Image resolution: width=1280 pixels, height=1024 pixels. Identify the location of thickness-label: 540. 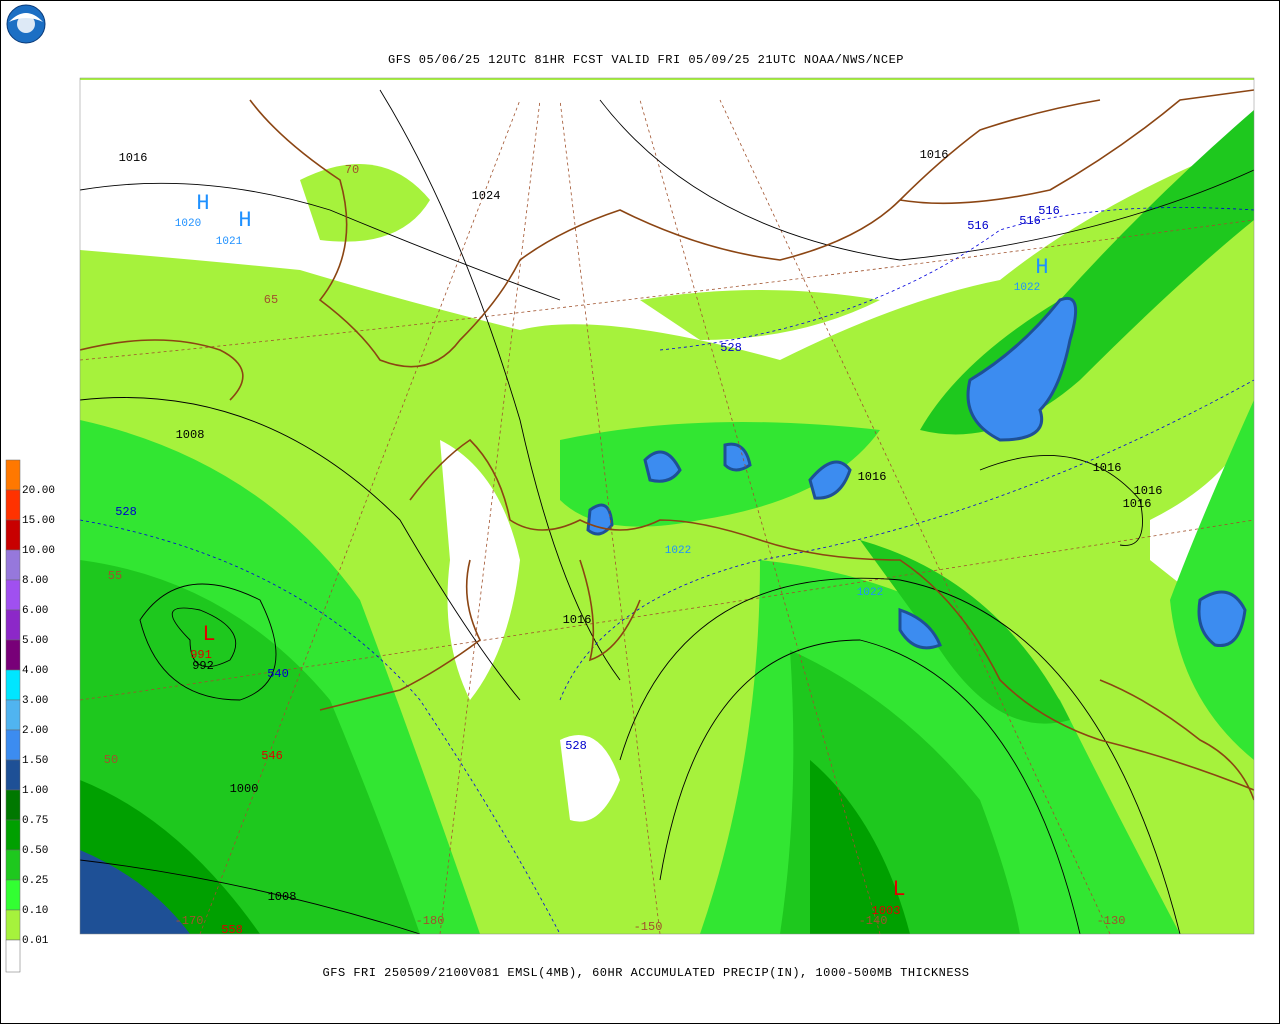
(278, 674).